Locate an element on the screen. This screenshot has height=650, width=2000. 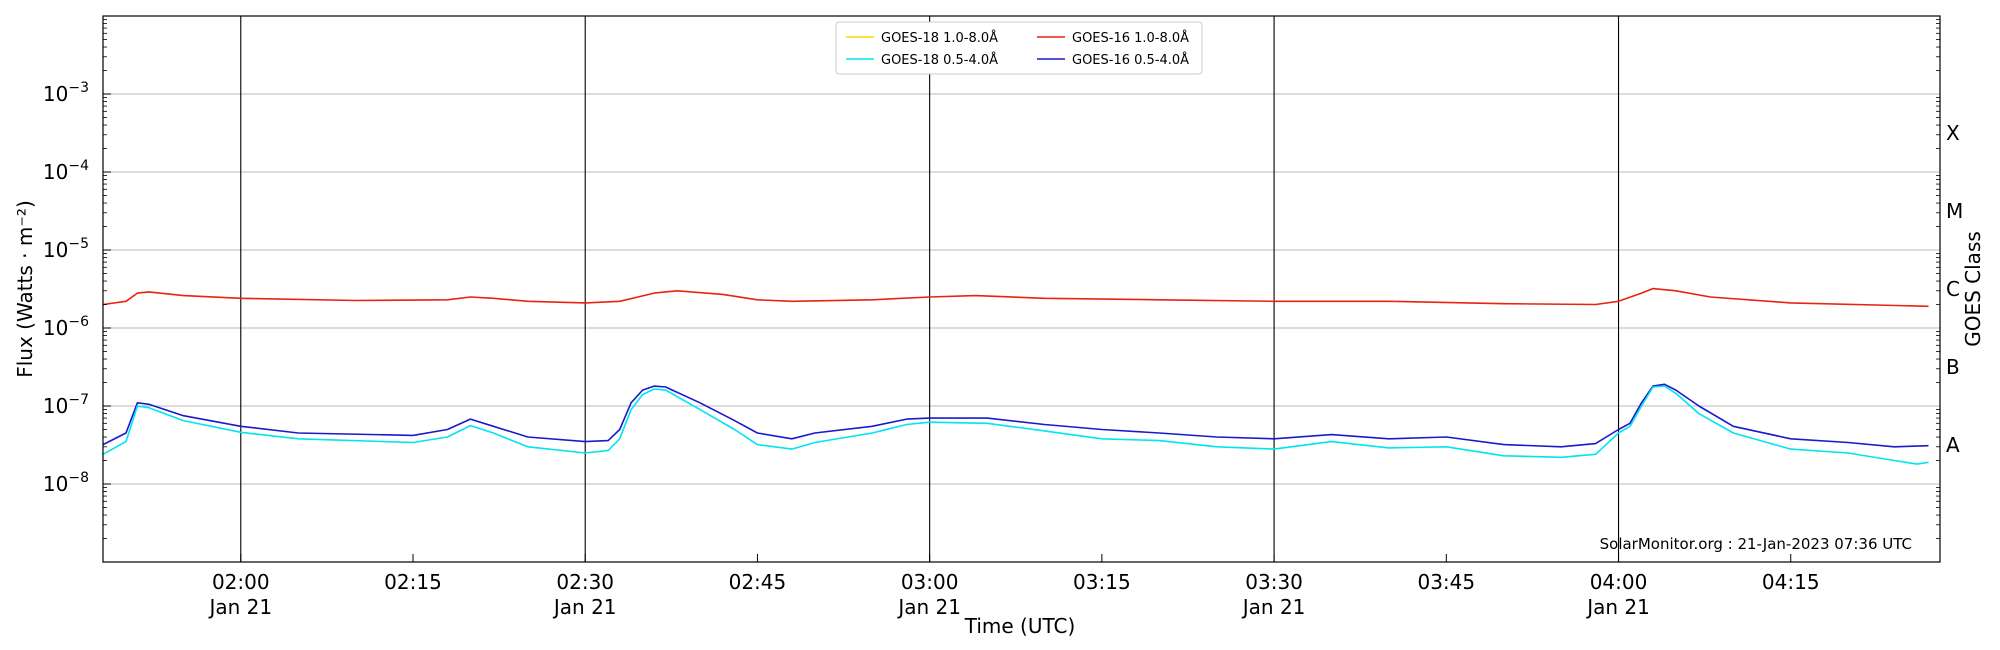
y-tick-label-1: 10⁻⁷ is located at coordinates (66, 405).